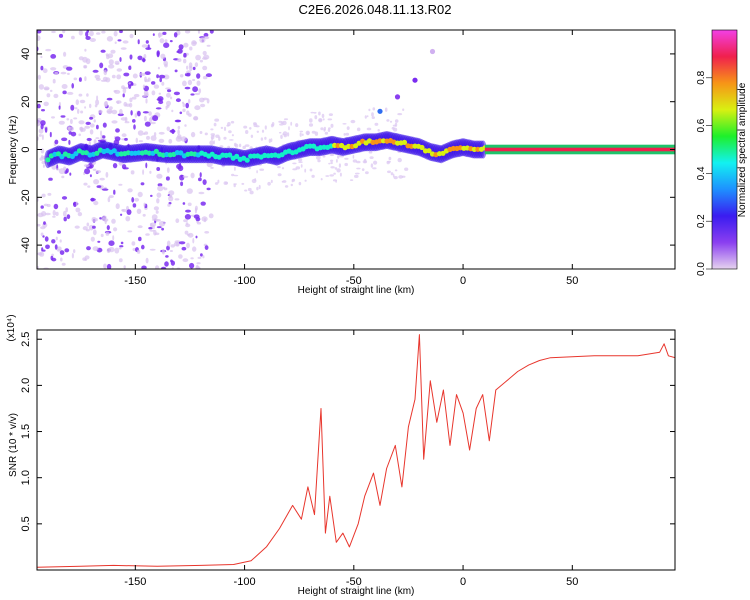 This screenshot has height=600, width=750. I want to click on colorbar-tick-label: 0.6, so click(701, 125).